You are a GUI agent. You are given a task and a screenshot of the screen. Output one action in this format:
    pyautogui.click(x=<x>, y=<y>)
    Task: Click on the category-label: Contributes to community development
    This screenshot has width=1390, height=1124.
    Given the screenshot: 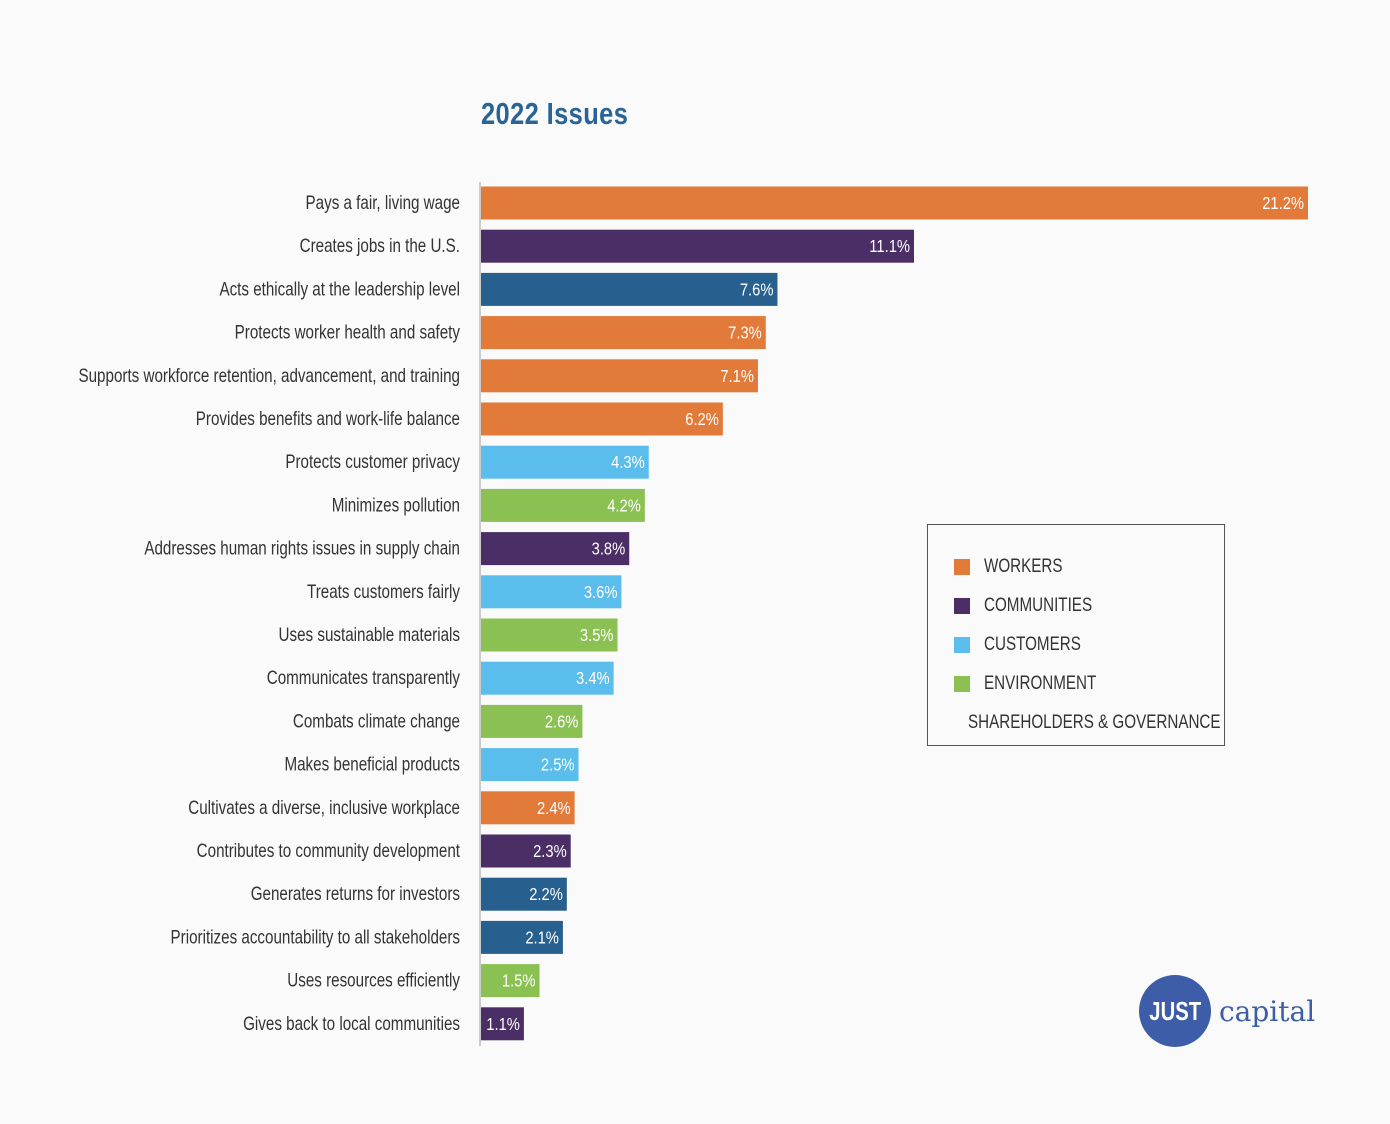 What is the action you would take?
    pyautogui.click(x=329, y=850)
    